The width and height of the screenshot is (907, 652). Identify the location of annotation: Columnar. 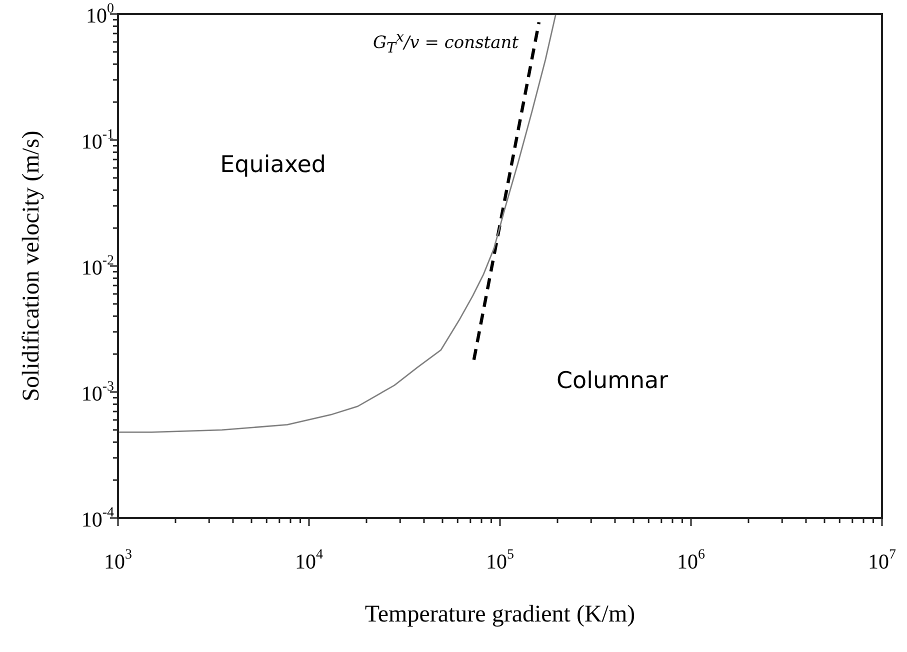
(612, 381).